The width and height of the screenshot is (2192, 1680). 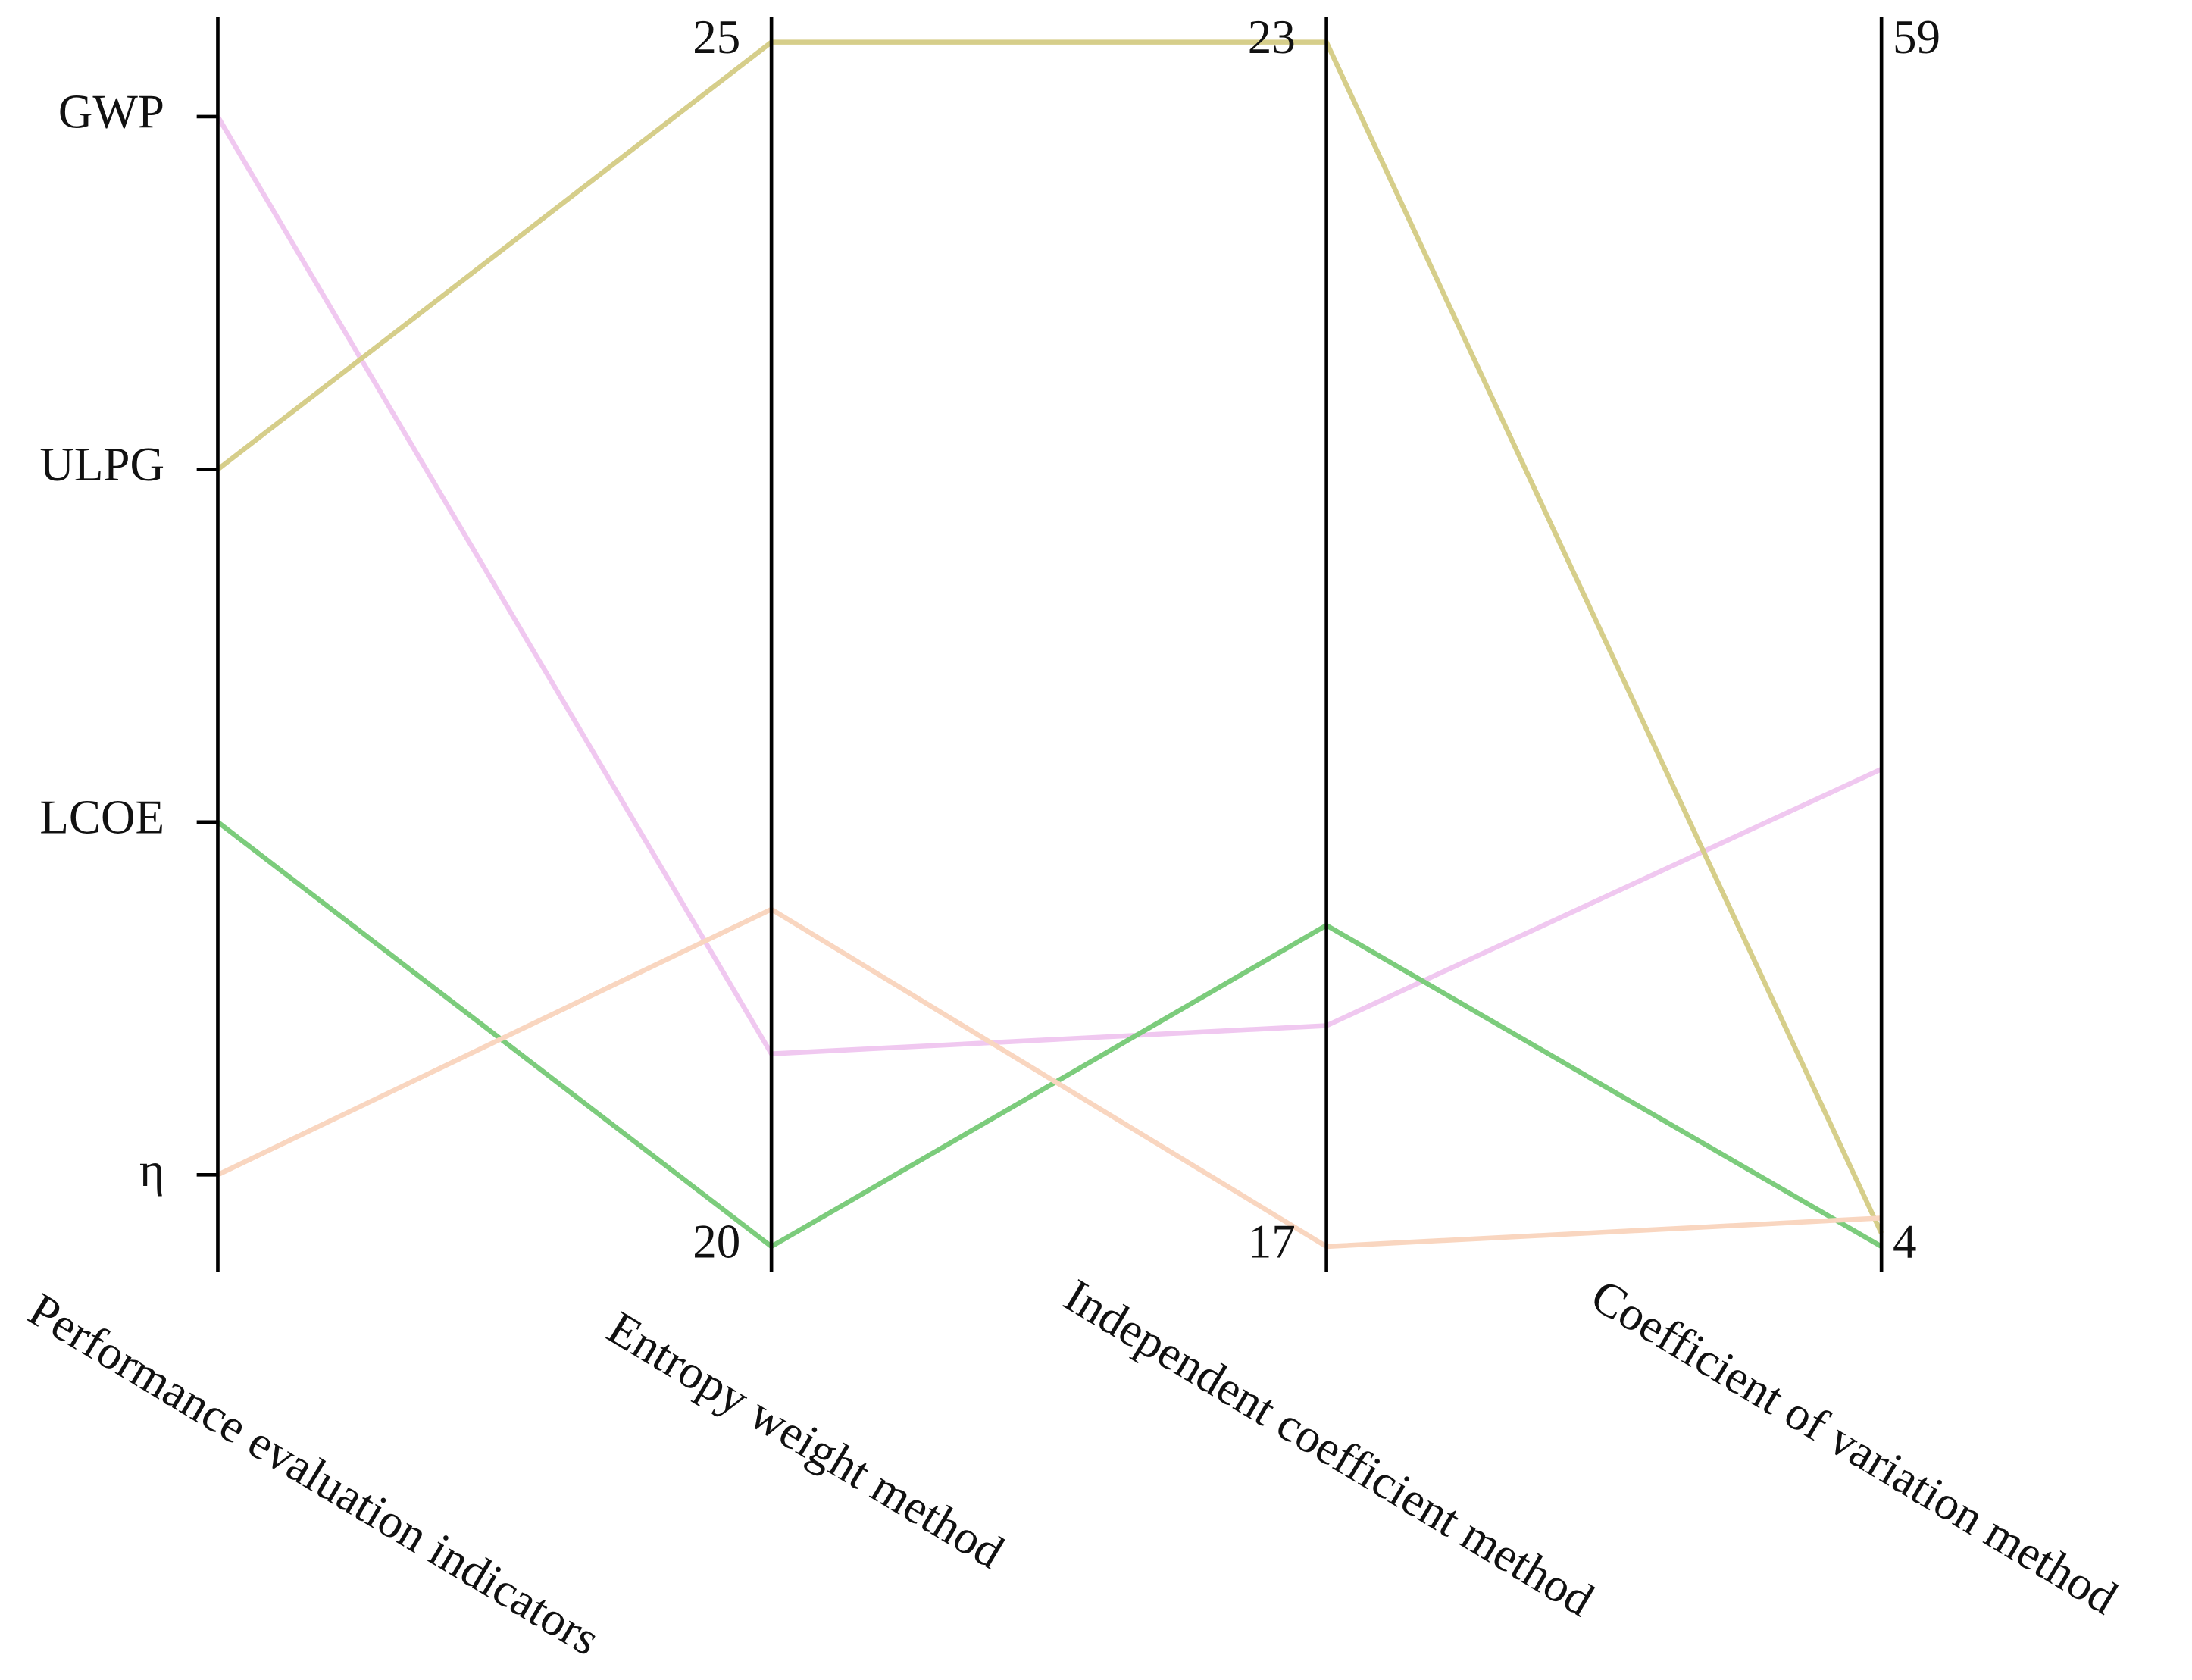 What do you see at coordinates (111, 111) in the screenshot?
I see `y-tick-label: GWP` at bounding box center [111, 111].